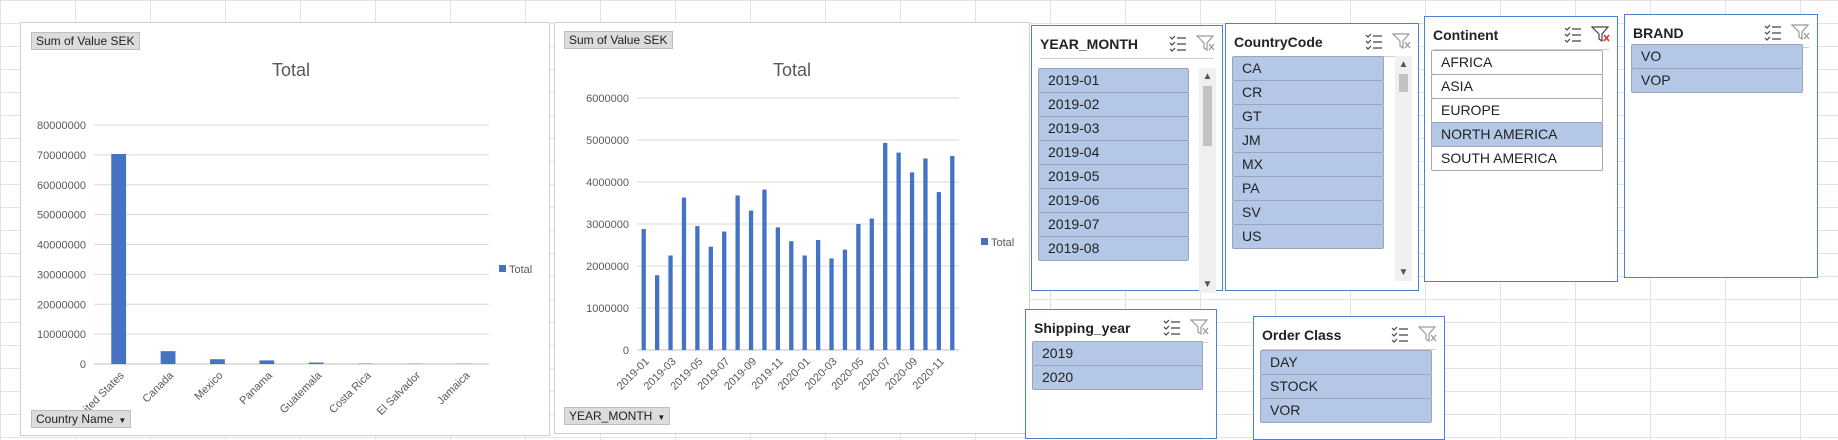  I want to click on slicer-header: CountryCode, so click(1322, 42).